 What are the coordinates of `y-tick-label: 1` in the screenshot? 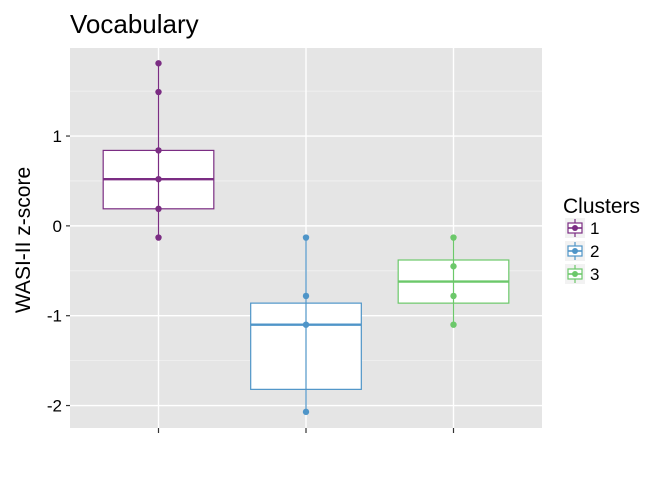 It's located at (57, 136).